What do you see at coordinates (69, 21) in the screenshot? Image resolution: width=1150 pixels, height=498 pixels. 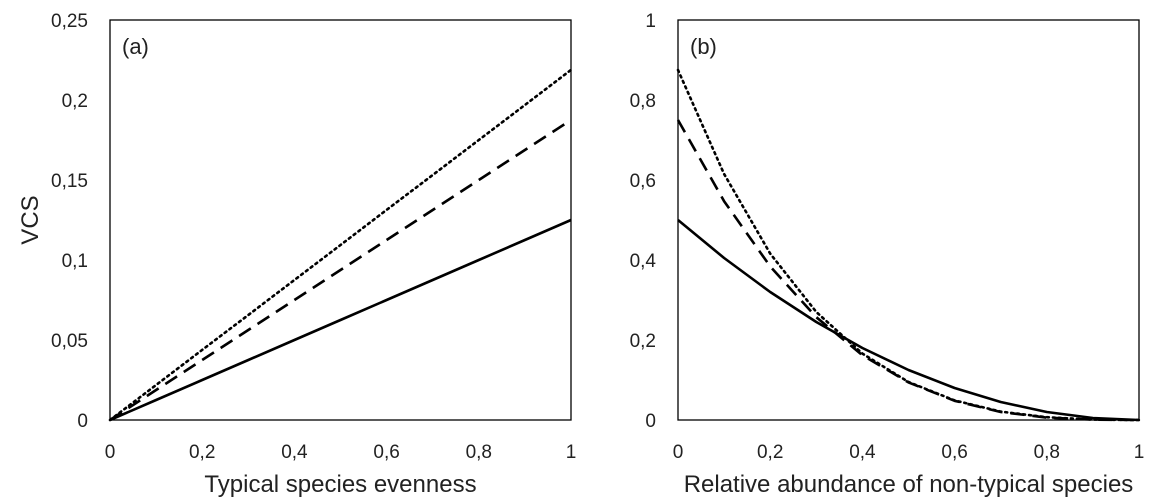 I see `y-tick-label: 0,25` at bounding box center [69, 21].